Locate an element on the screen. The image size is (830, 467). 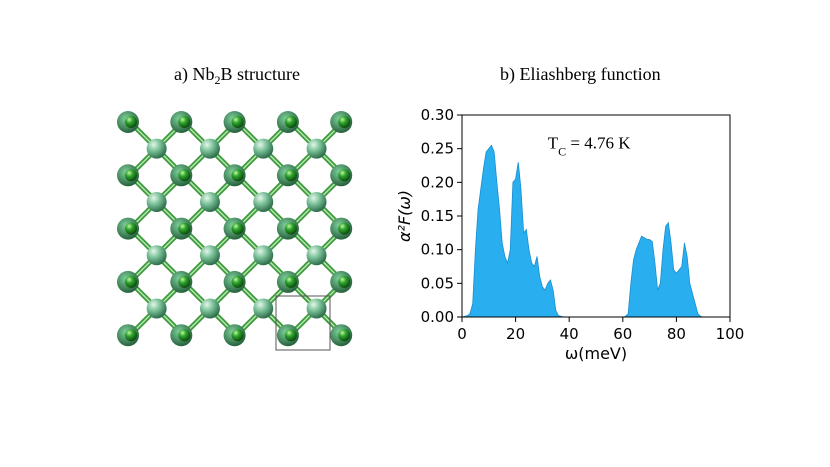
x-axis-label: ω(meV) is located at coordinates (596, 353).